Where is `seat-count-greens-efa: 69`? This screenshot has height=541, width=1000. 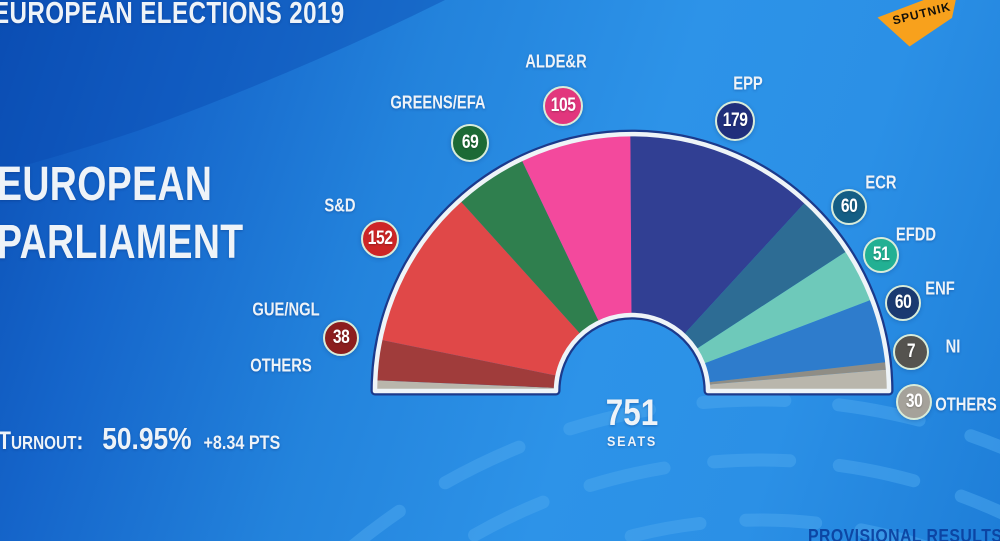 seat-count-greens-efa: 69 is located at coordinates (470, 142).